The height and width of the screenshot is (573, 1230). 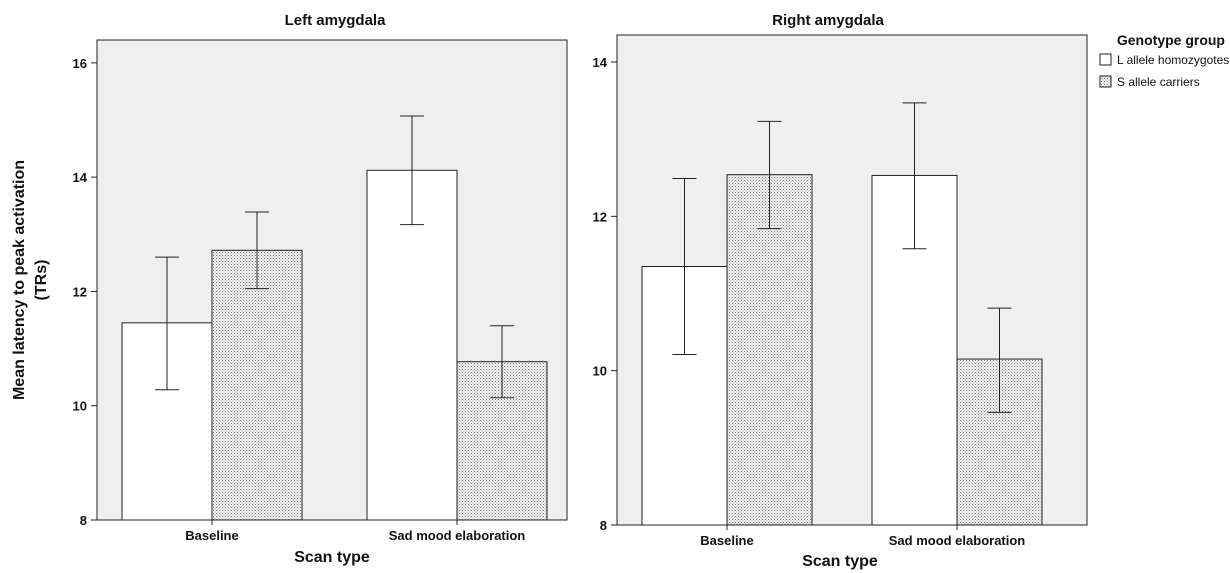 What do you see at coordinates (1173, 60) in the screenshot?
I see `legend-label-l-allele: L allele homozygotes` at bounding box center [1173, 60].